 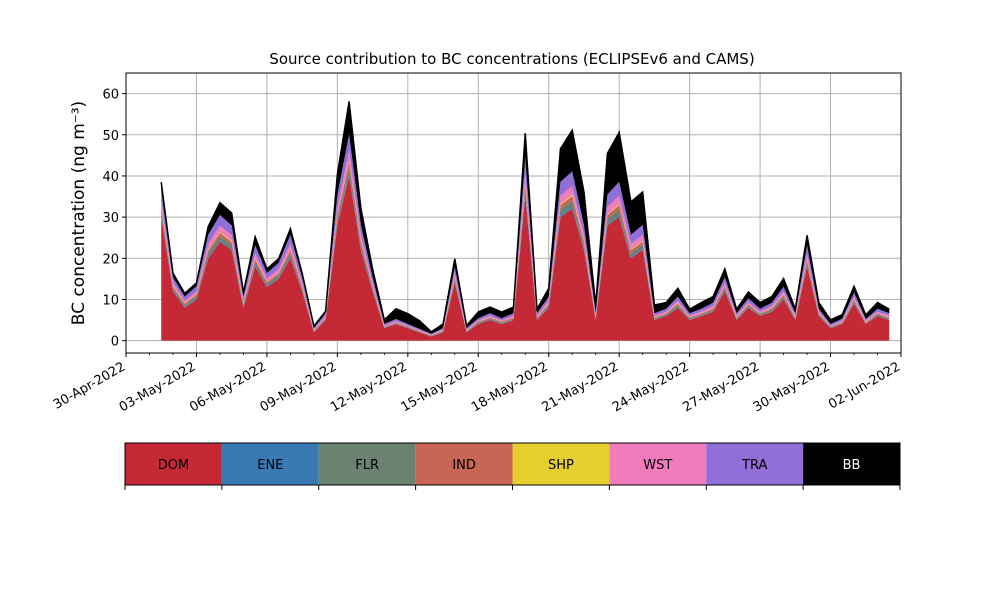 I want to click on x-tick-label: 03-May-2022, so click(x=158, y=387).